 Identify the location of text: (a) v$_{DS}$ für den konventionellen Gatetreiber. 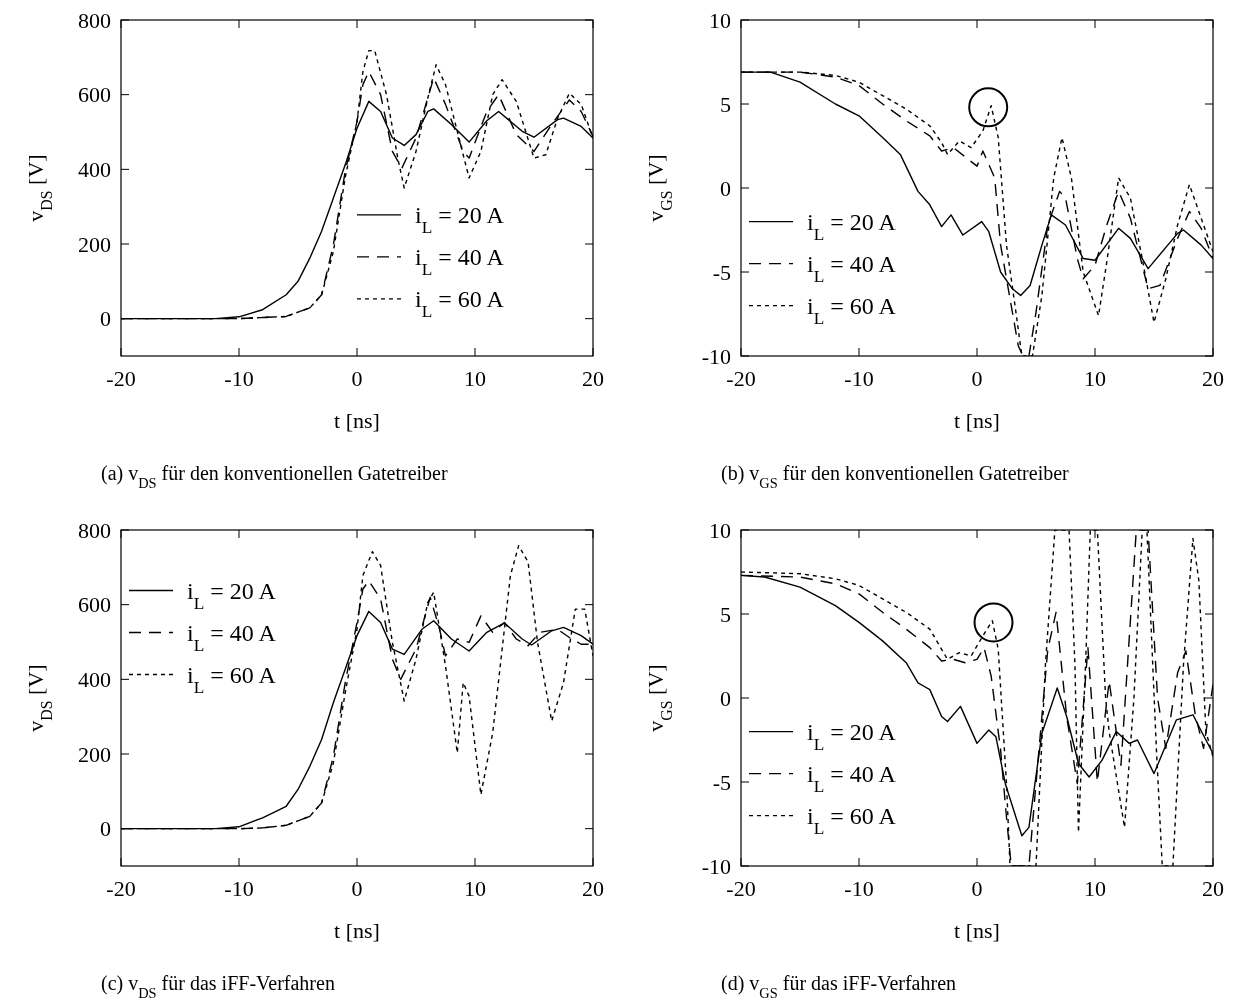
(274, 476).